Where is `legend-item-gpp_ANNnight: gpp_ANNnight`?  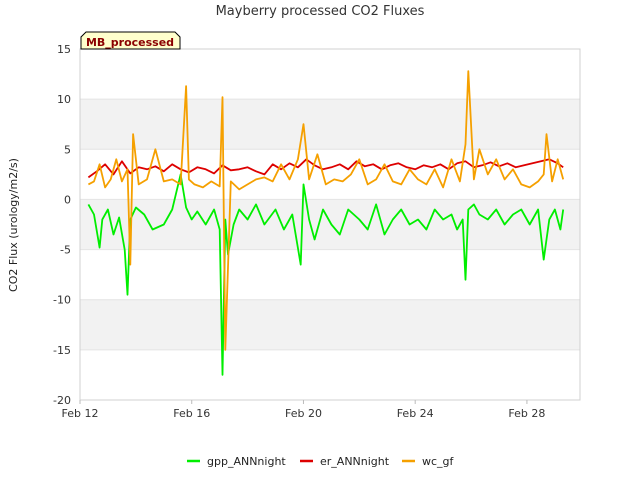
legend-item-gpp_ANNnight: gpp_ANNnight is located at coordinates (236, 461).